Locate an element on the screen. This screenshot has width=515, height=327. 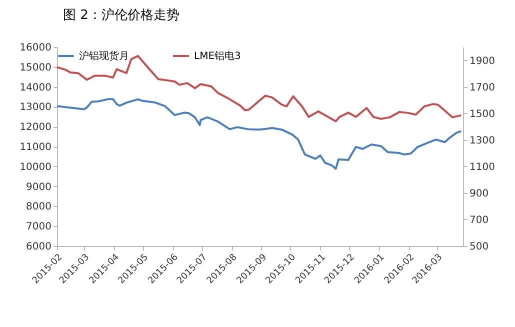
y2-tick-label: 1700 is located at coordinates (482, 88).